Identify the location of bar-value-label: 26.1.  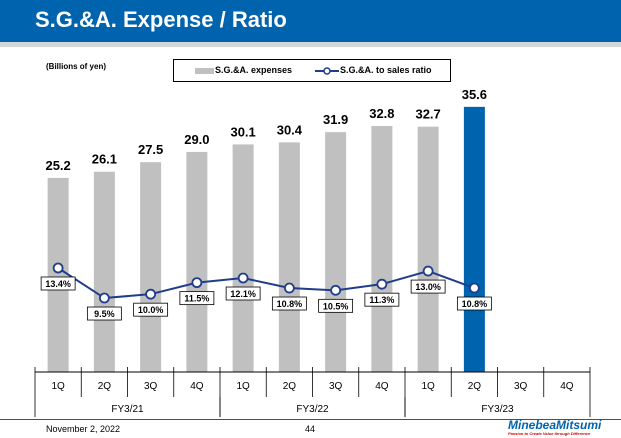
(104, 159).